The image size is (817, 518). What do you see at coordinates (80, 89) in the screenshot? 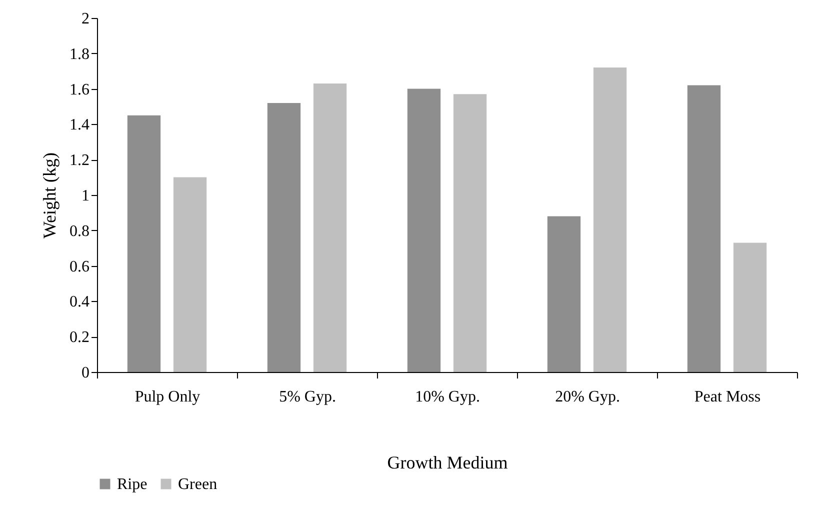
I see `y-tick-label: 1.6` at bounding box center [80, 89].